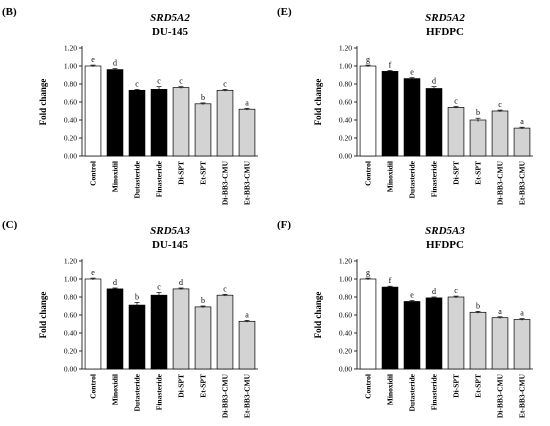  Describe the element at coordinates (434, 333) in the screenshot. I see `bar-finasteride` at that location.